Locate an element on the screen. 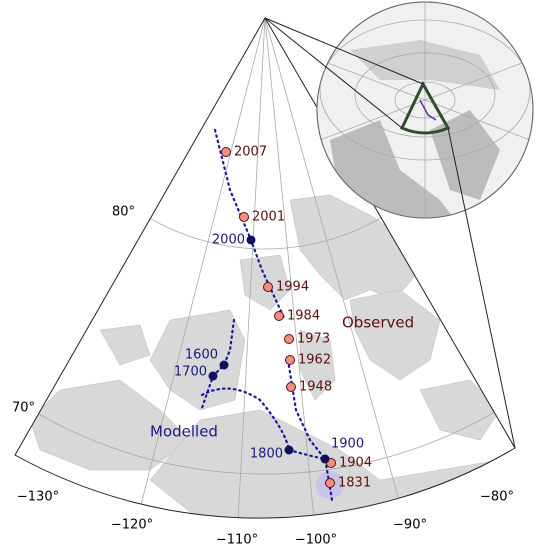 The image size is (540, 554). observed-year: 1948 is located at coordinates (315, 387).